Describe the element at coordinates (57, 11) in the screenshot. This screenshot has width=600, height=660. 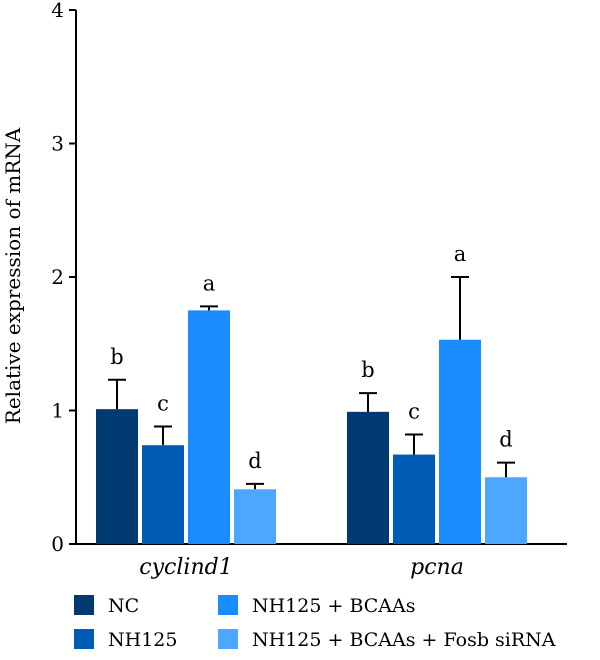
I see `y-tick-label: 4` at that location.